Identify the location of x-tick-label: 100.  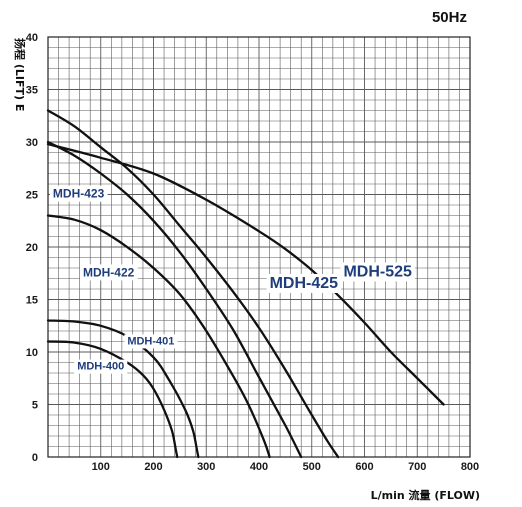
(101, 467).